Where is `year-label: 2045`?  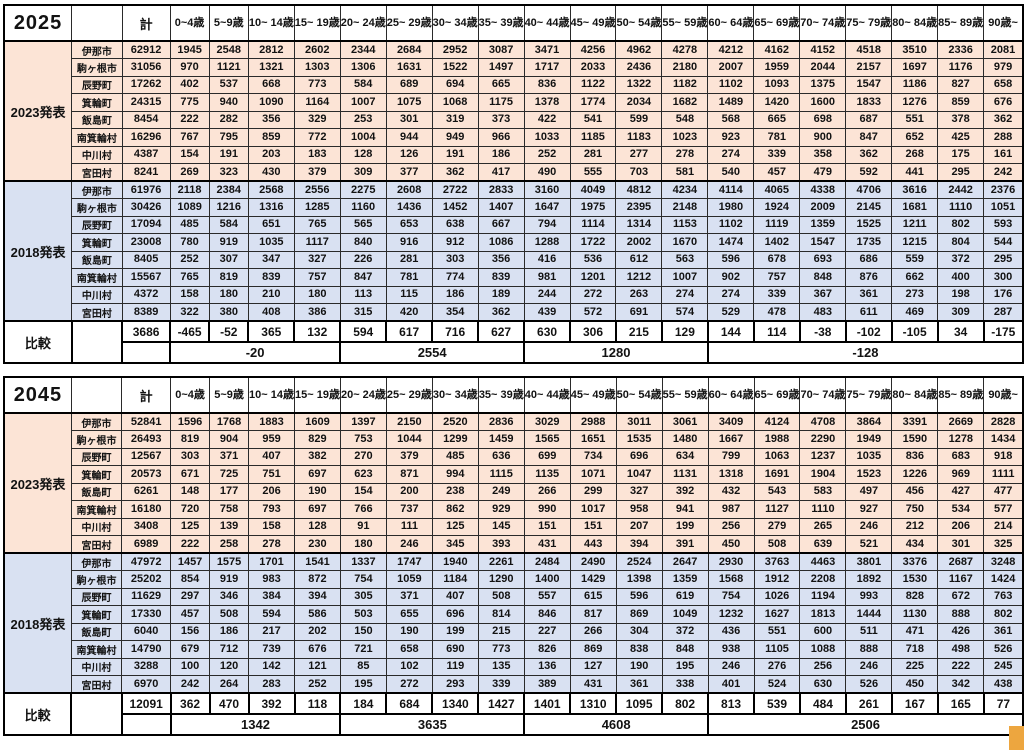 year-label: 2045 is located at coordinates (37, 395).